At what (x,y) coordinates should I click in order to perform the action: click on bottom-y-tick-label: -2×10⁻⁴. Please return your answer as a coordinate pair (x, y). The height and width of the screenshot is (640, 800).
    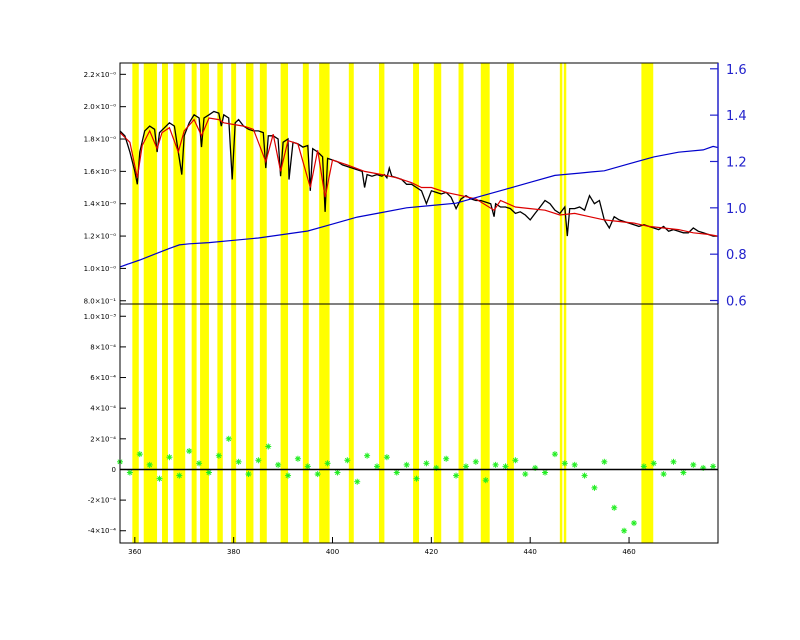
    Looking at the image, I should click on (102, 501).